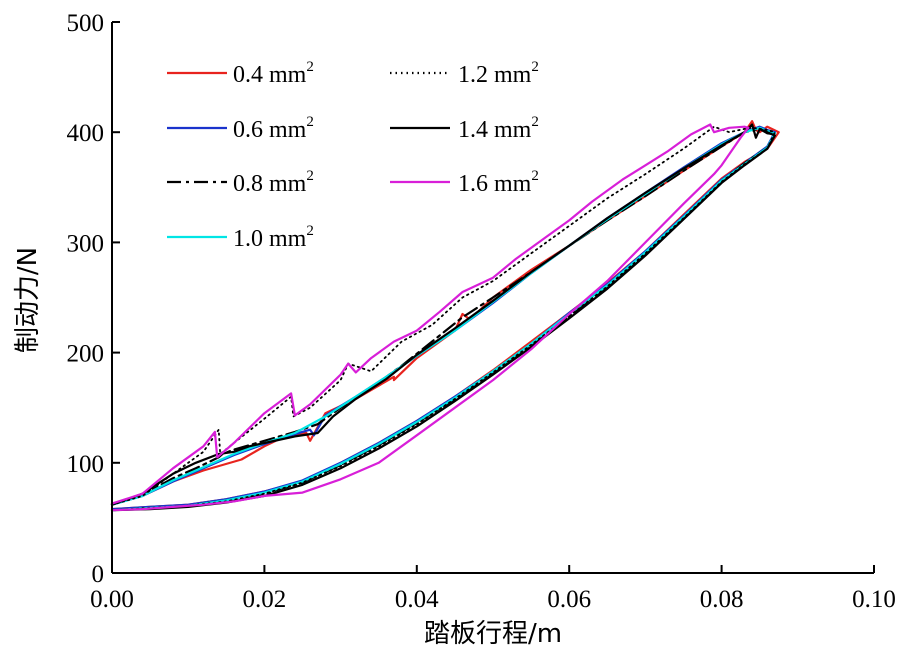 The height and width of the screenshot is (654, 900). Describe the element at coordinates (498, 128) in the screenshot. I see `legend-label: 1.4 mm2` at that location.